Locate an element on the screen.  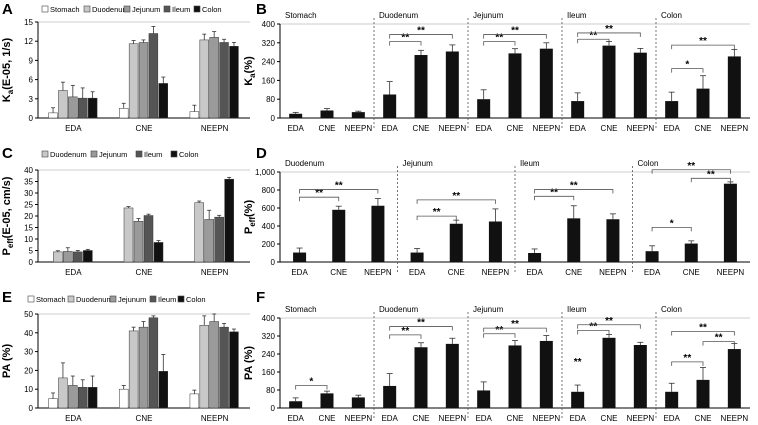
y-tick-label: 40 is located at coordinates (28, 333).